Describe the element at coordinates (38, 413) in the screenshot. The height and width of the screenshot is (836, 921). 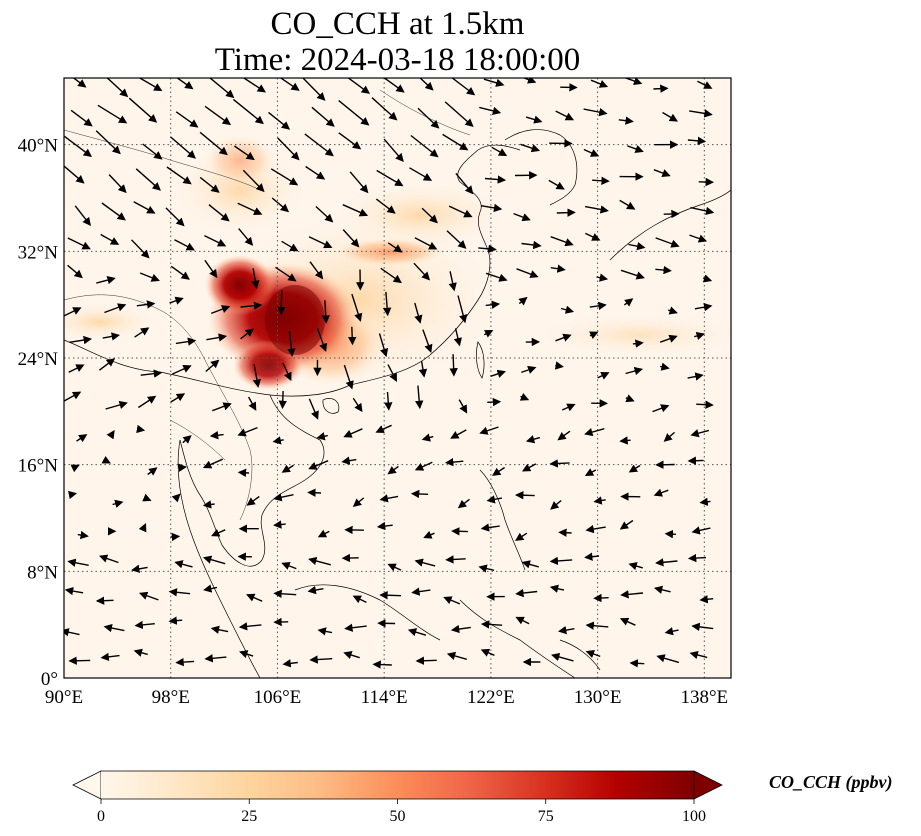
I see `latitude-tick-labels: 0° 8°N 16°N 24°N 32°N 40°N` at that location.